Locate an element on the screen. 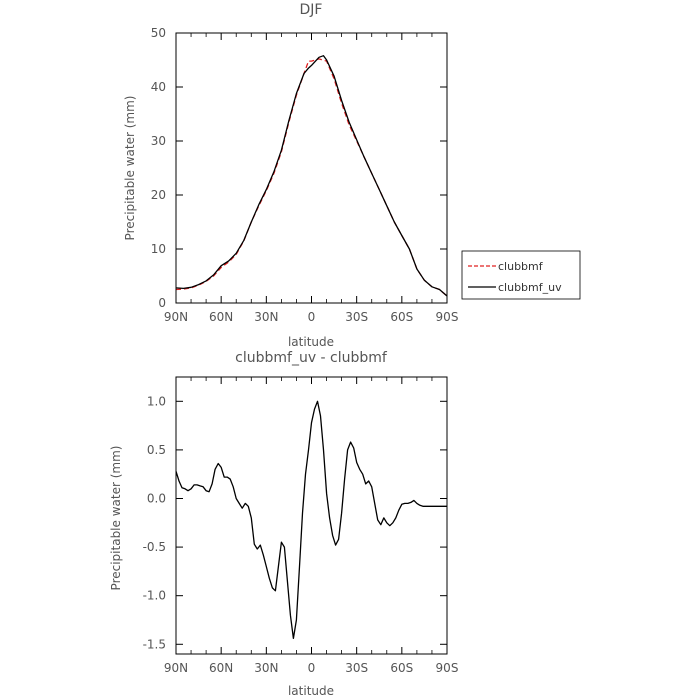  top-xtick-label: 30S is located at coordinates (356, 317).